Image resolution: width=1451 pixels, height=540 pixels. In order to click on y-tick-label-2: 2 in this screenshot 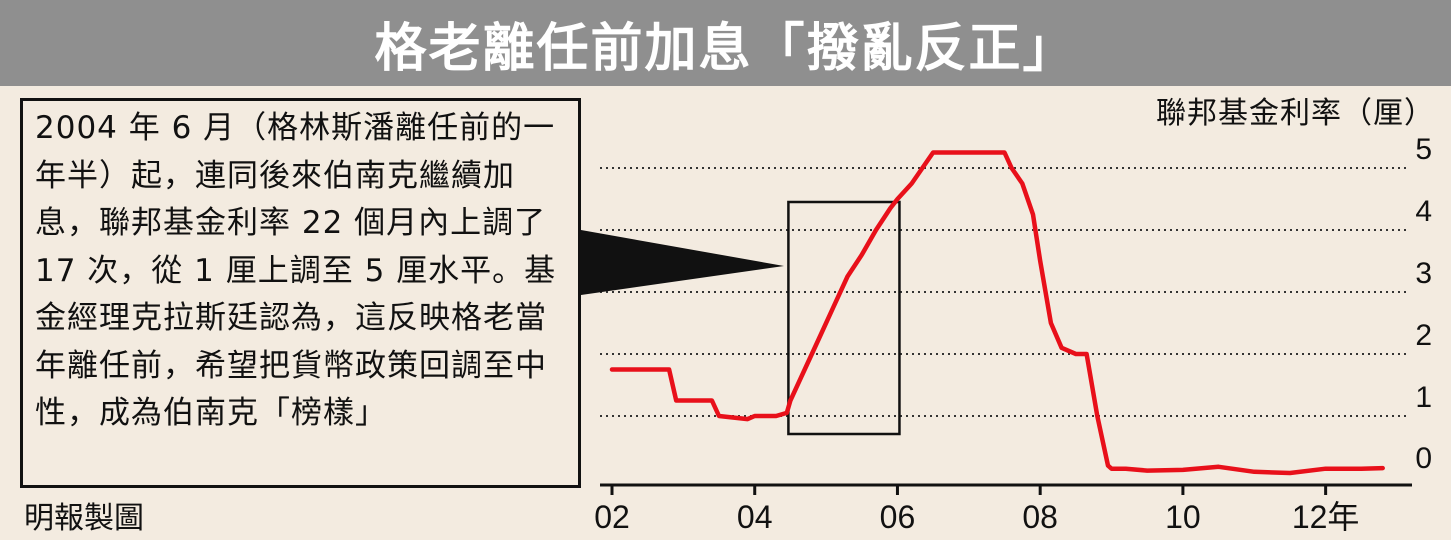, I will do `click(1423, 335)`.